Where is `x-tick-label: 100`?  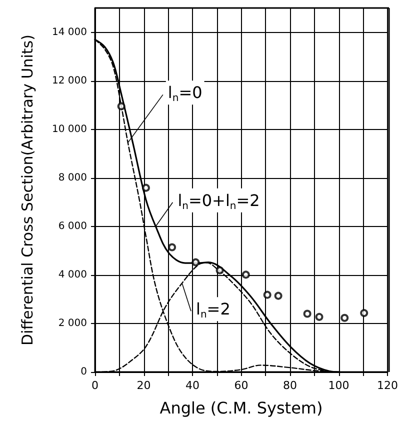 x-tick-label: 100 is located at coordinates (339, 385).